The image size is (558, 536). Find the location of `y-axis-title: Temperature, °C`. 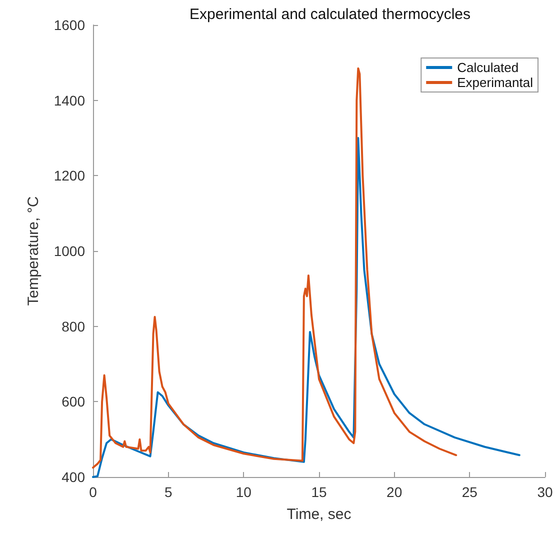

y-axis-title: Temperature, °C is located at coordinates (33, 251).